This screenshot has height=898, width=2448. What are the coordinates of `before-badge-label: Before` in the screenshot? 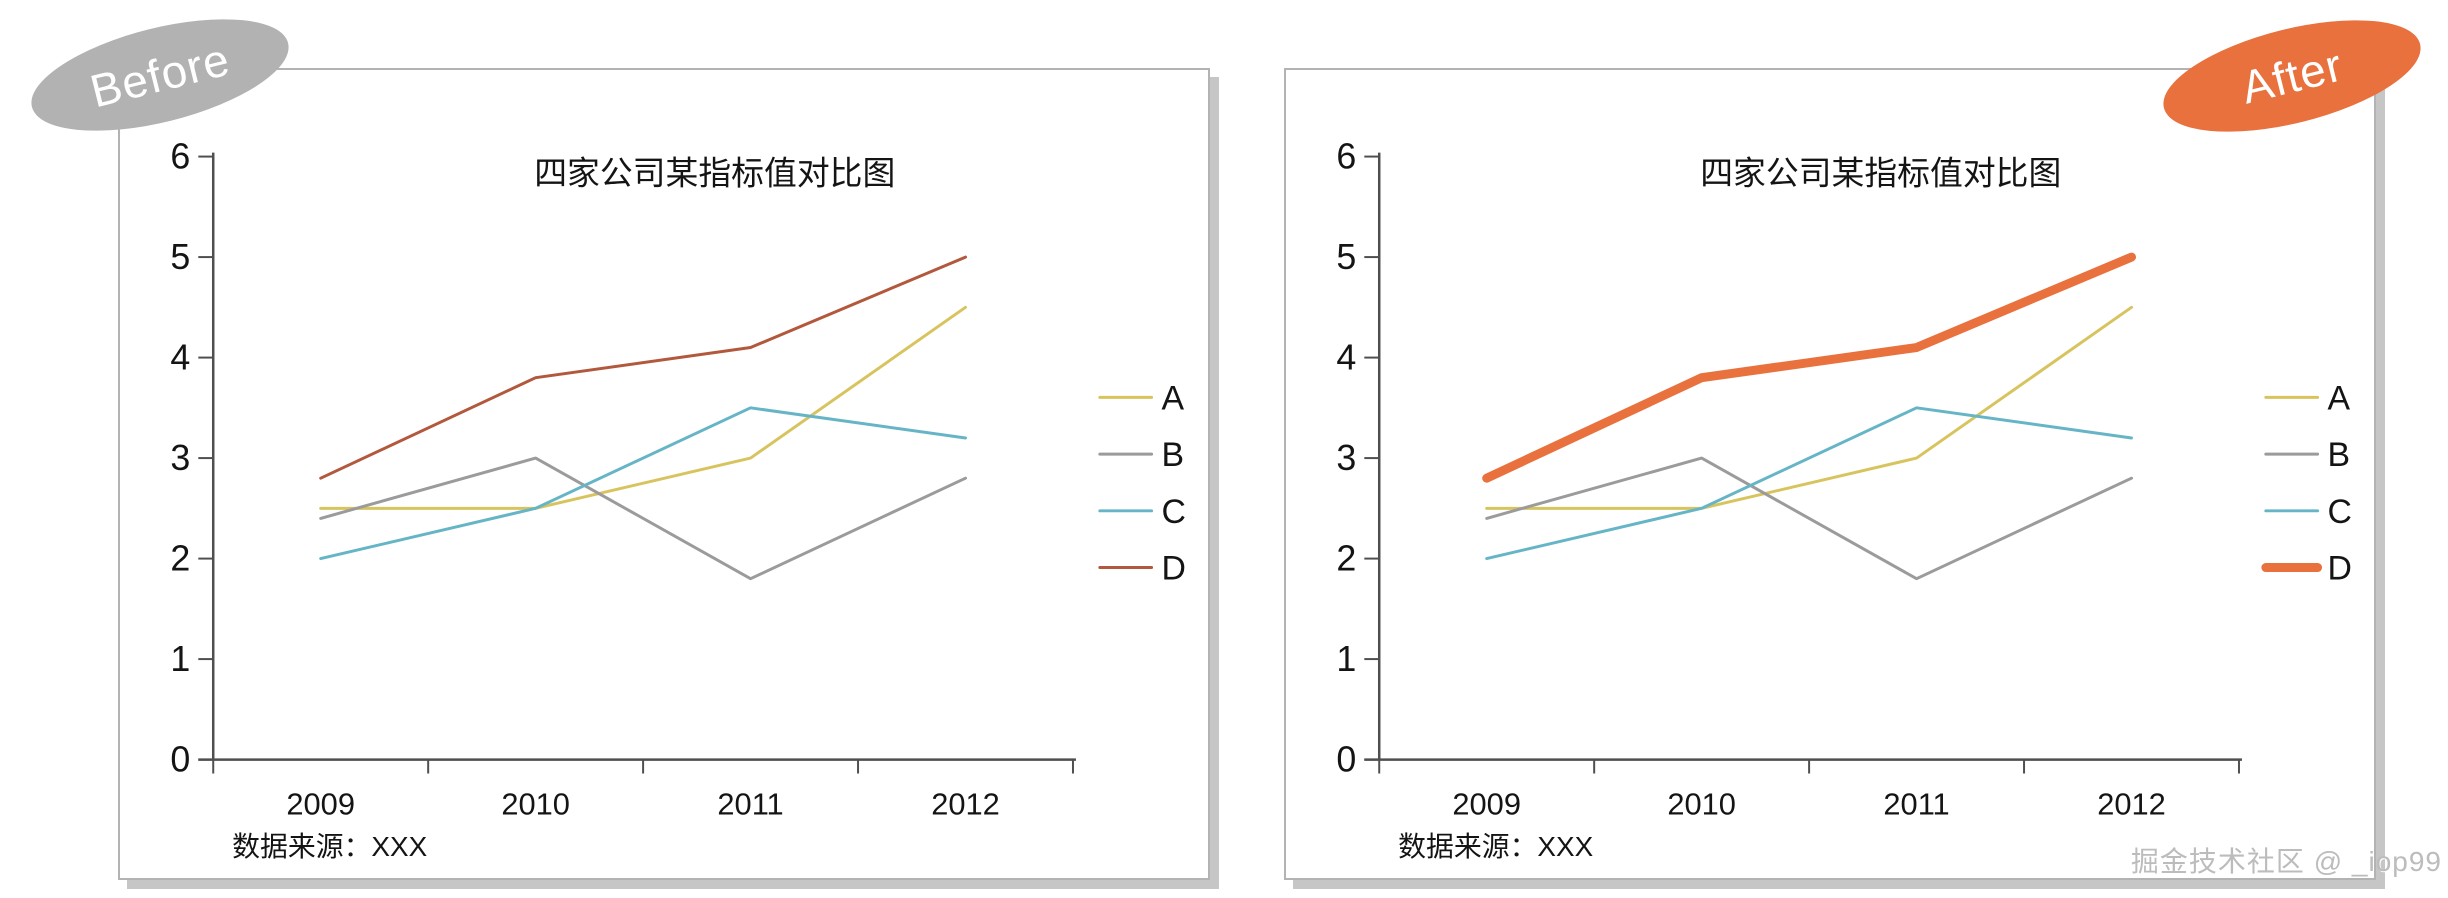 It's located at (160, 75).